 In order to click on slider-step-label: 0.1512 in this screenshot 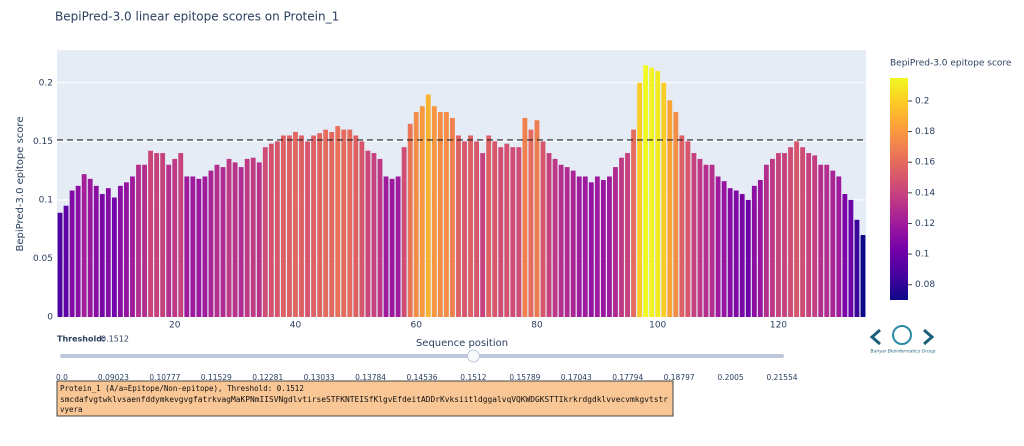, I will do `click(473, 377)`.